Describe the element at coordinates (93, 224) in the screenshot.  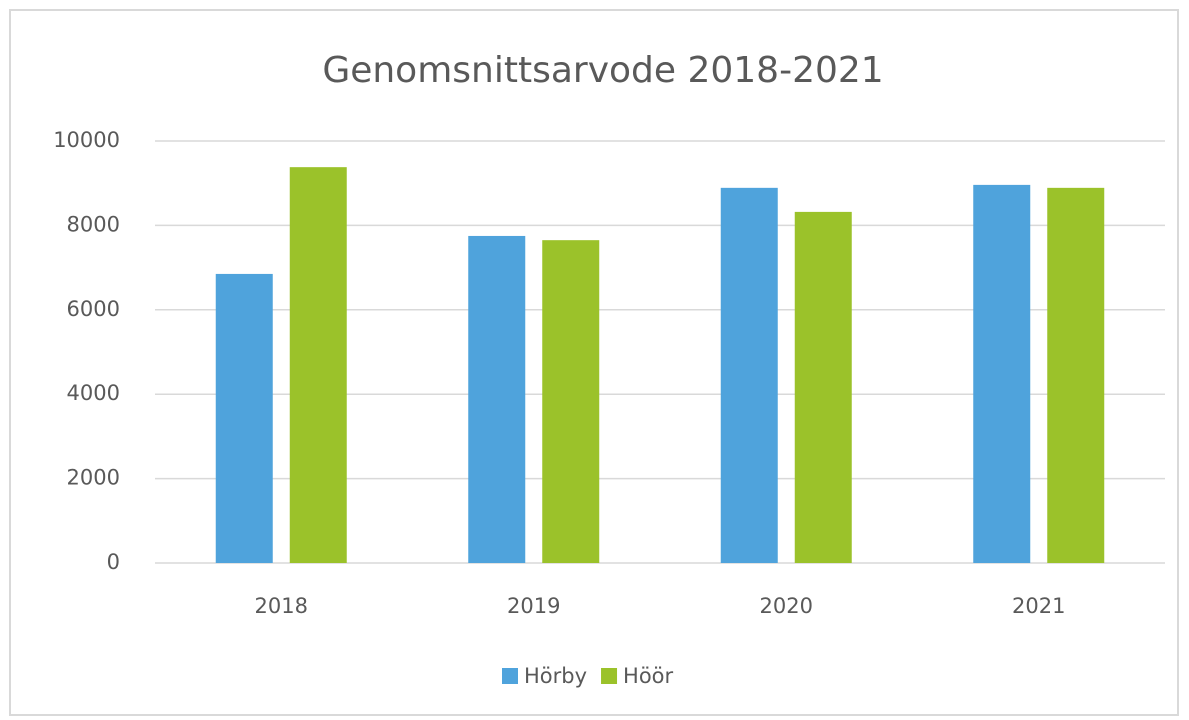
I see `y-tick-label: 8000` at that location.